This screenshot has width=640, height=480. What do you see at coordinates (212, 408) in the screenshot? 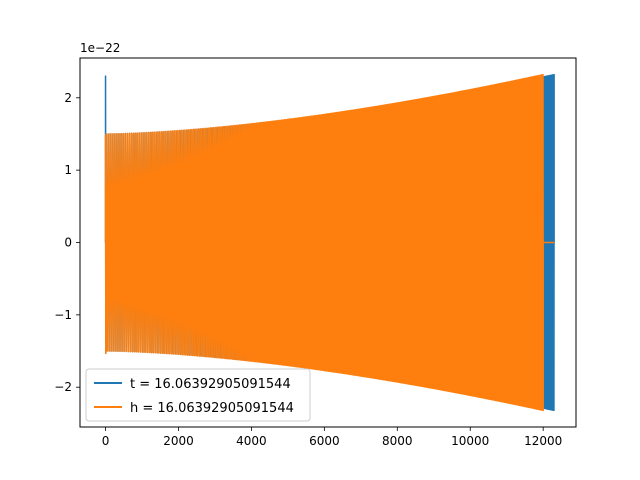
I see `legend-label-h: h = 16.06392905091544` at bounding box center [212, 408].